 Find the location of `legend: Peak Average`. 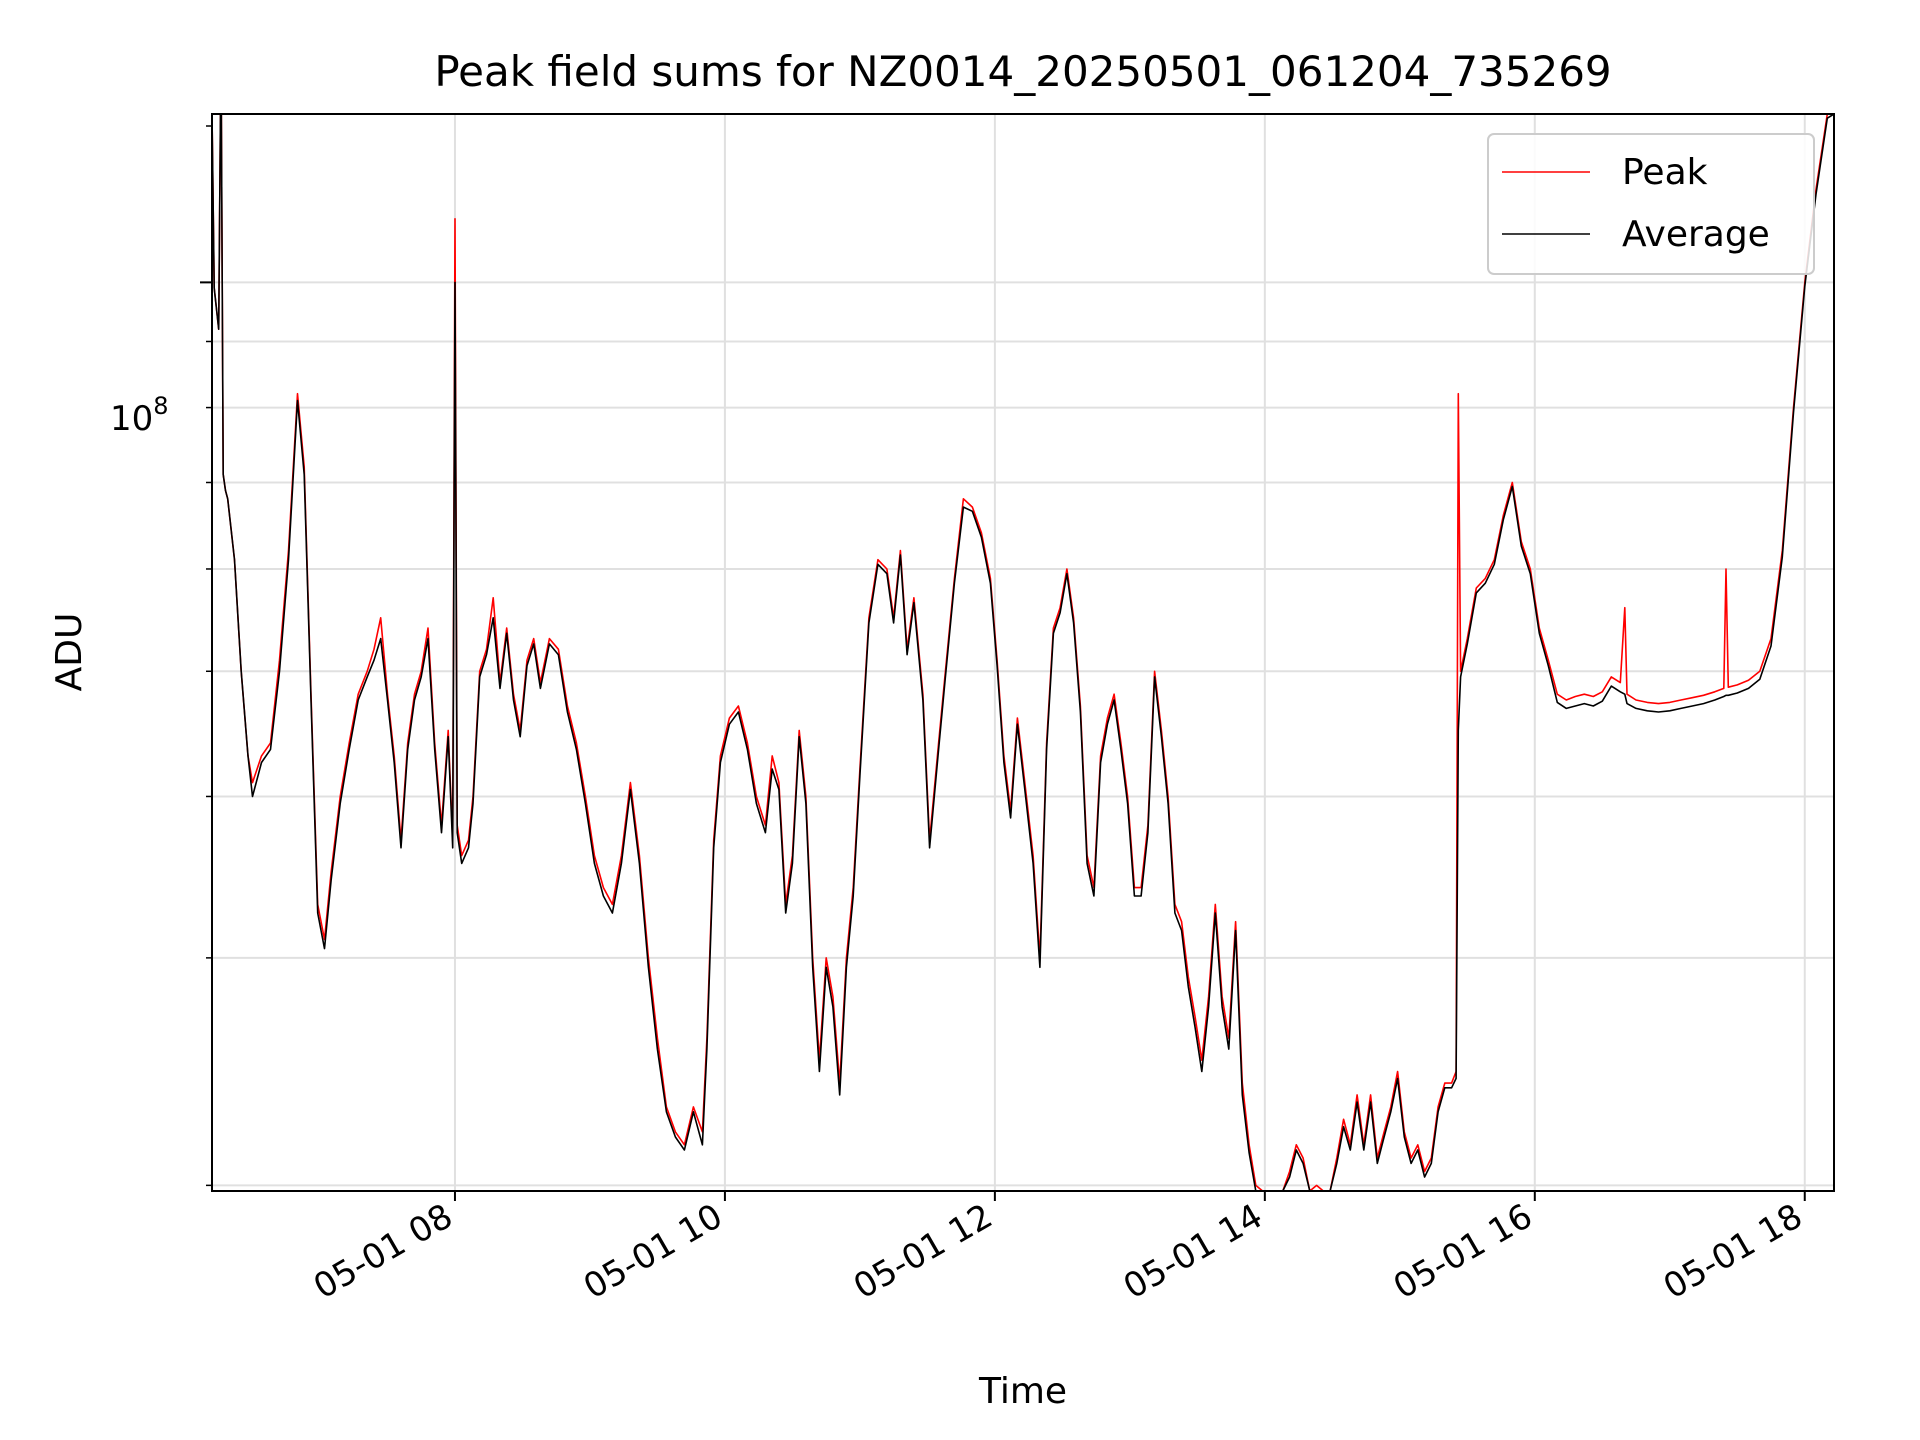

legend: Peak Average is located at coordinates (1651, 204).